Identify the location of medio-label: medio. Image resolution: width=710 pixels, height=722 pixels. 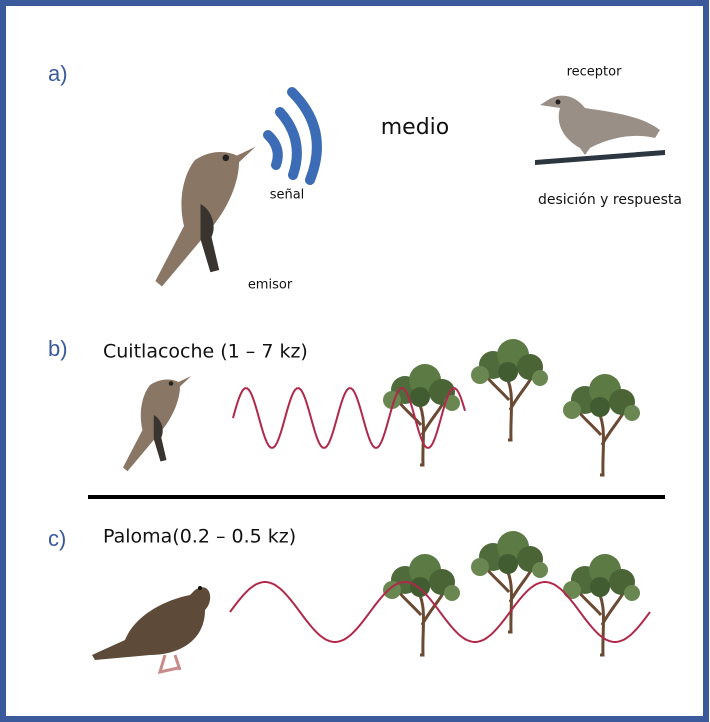
(415, 127).